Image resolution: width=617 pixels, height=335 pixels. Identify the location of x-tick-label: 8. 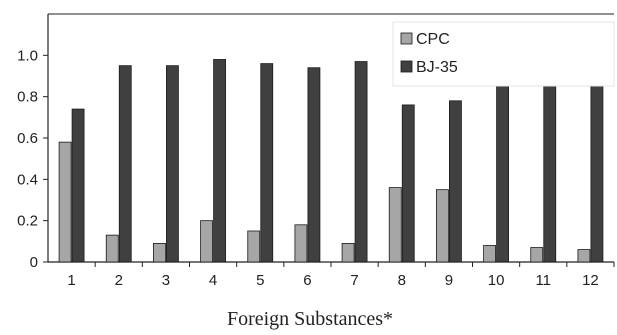
(402, 280).